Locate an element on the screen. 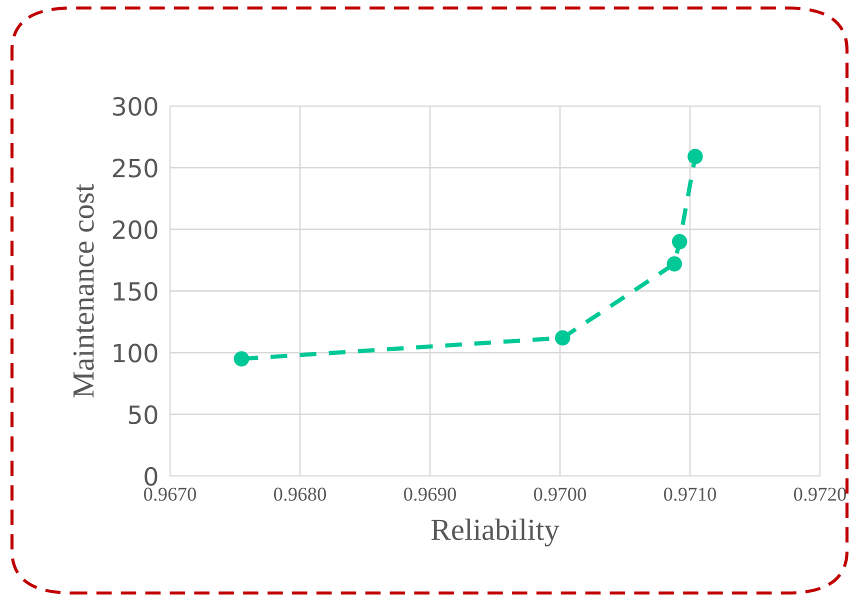 The height and width of the screenshot is (603, 857). x-axis-title: Reliability is located at coordinates (495, 532).